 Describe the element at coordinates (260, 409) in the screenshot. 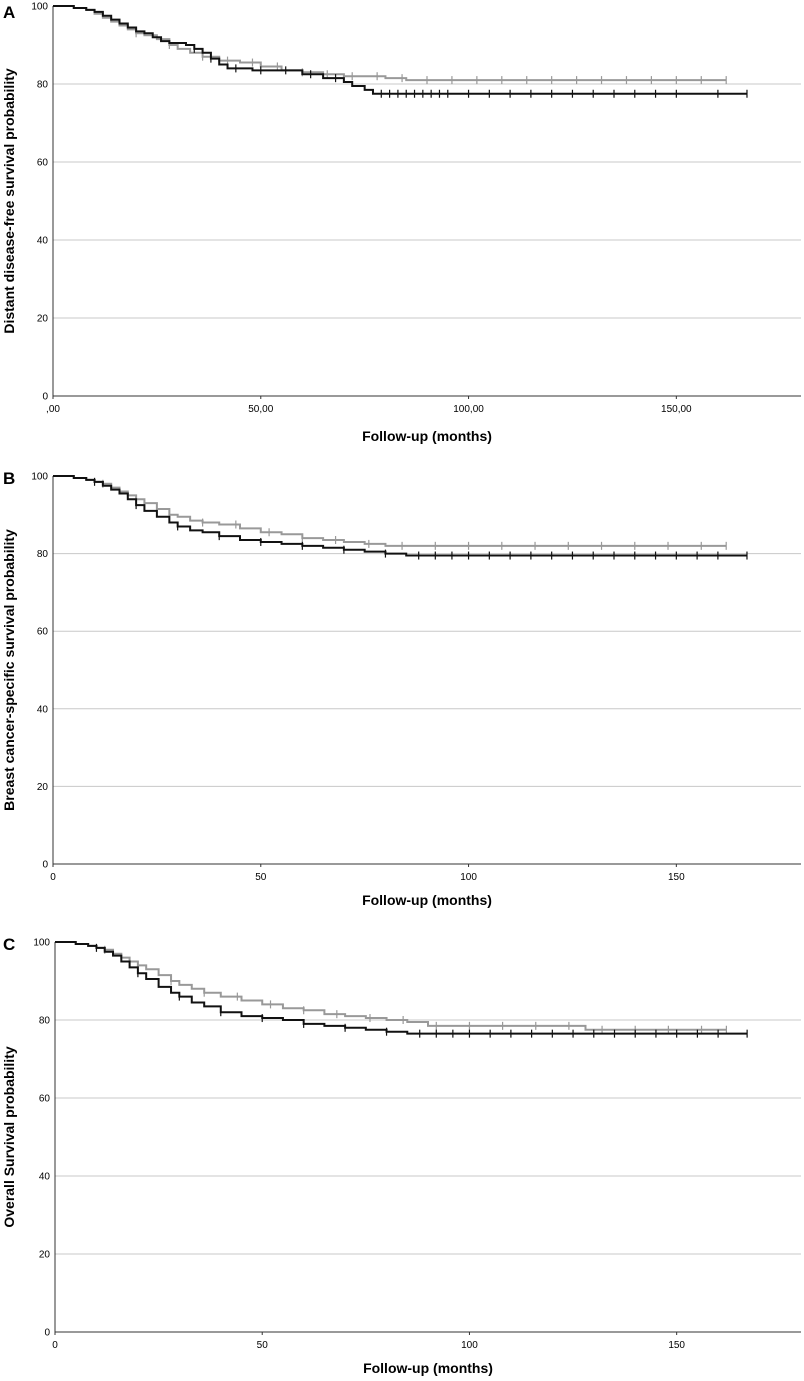

I see `x-tick-label: 50,00` at that location.